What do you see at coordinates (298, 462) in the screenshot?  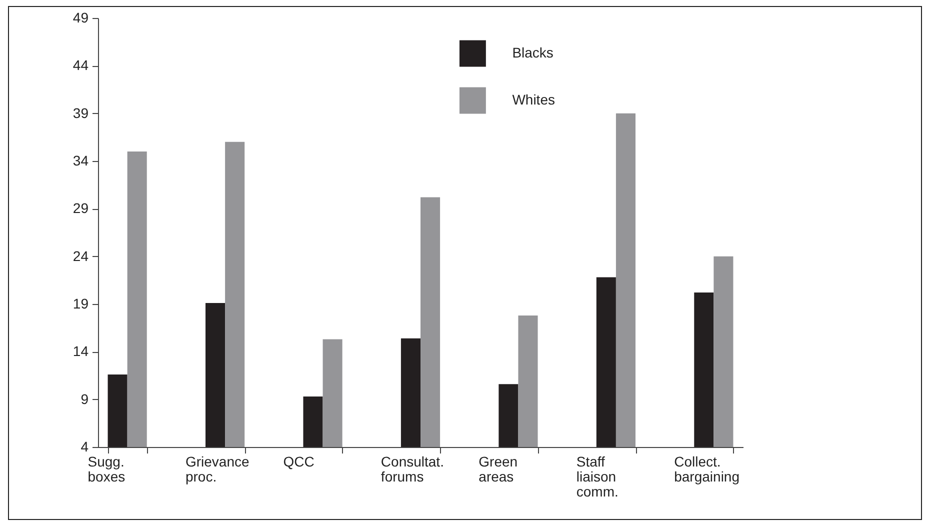 I see `x-tick-label: QCC` at bounding box center [298, 462].